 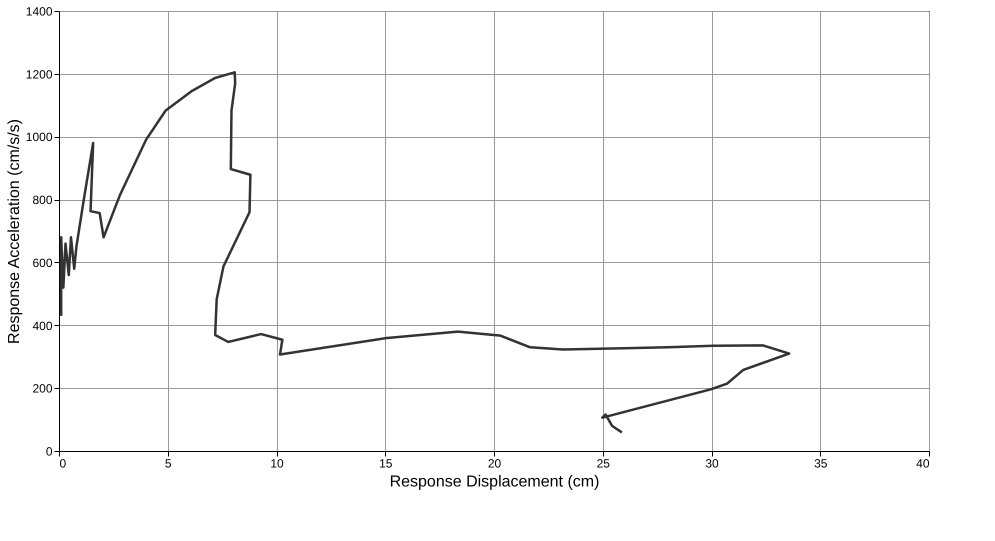 I want to click on y-tick-label: 200, so click(x=42, y=389).